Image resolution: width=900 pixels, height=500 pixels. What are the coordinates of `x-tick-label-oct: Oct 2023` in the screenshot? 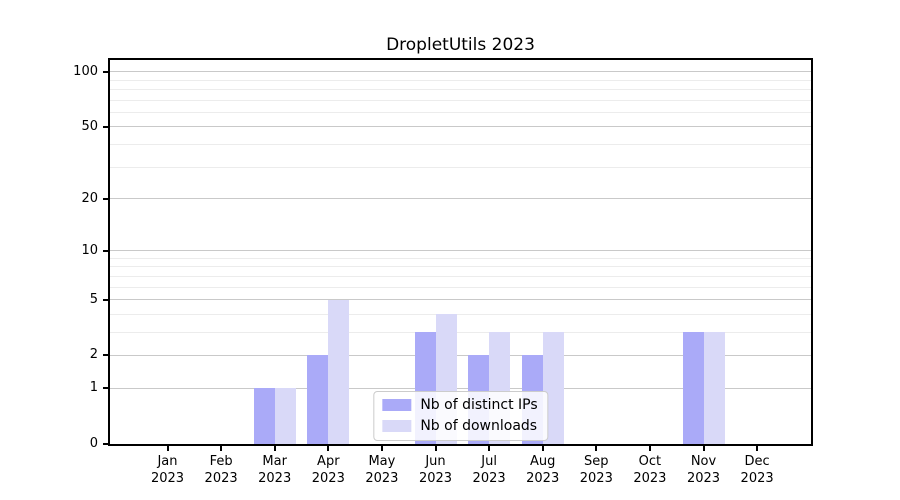 It's located at (650, 470).